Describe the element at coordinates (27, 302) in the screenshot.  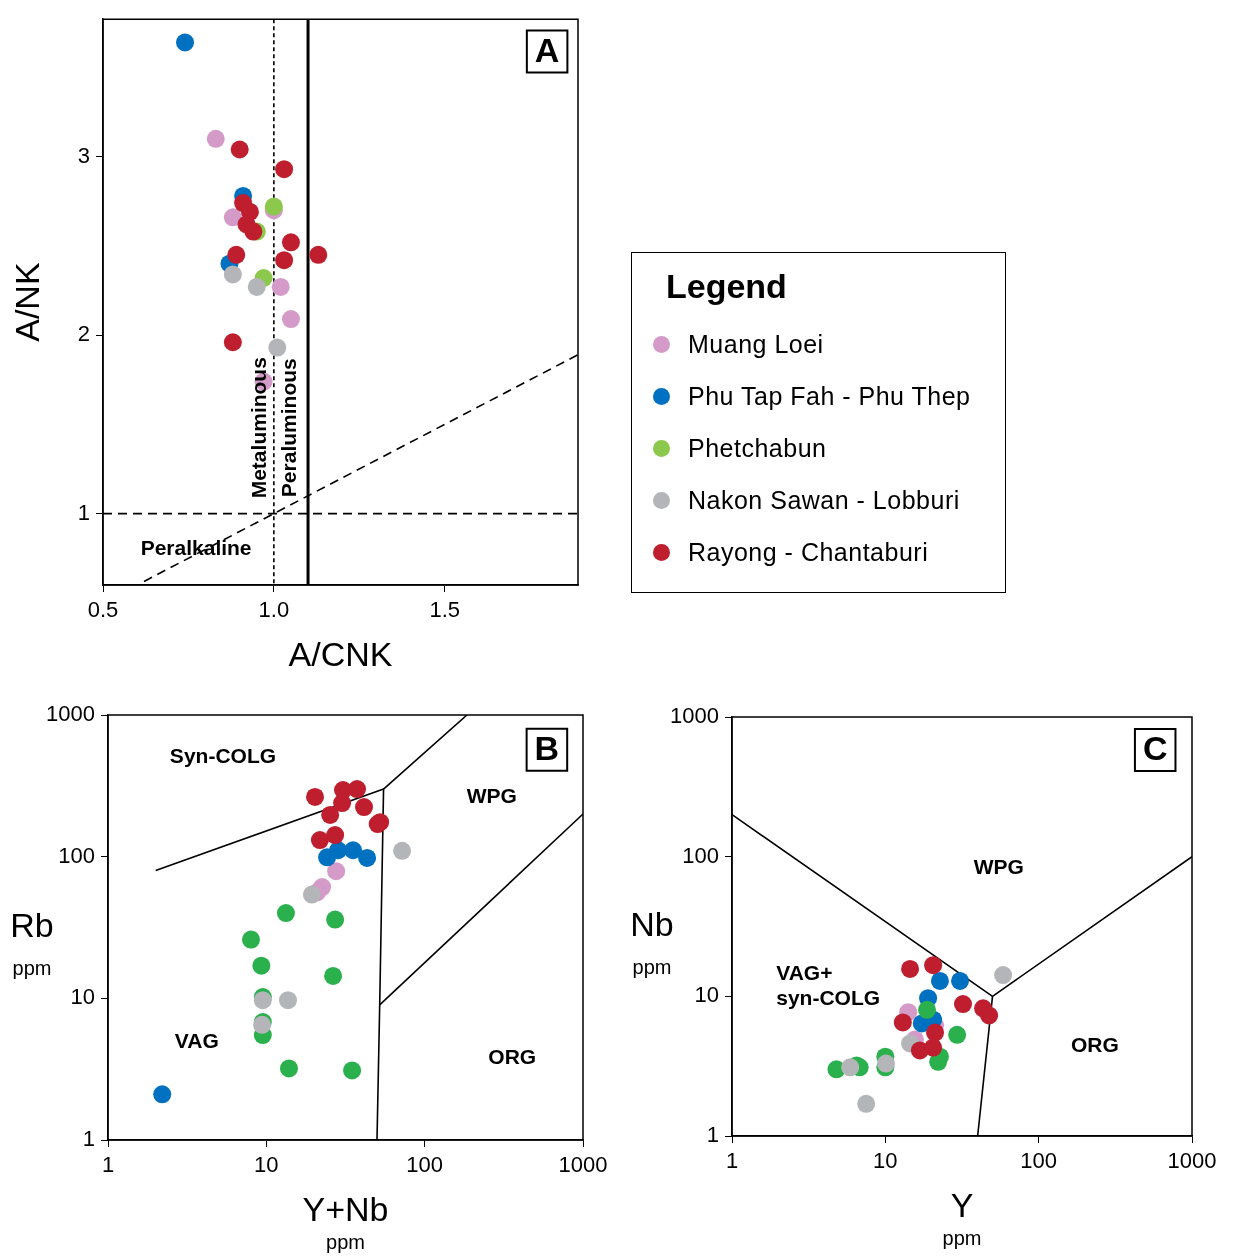
I see `y-axis-title: A/NK` at that location.